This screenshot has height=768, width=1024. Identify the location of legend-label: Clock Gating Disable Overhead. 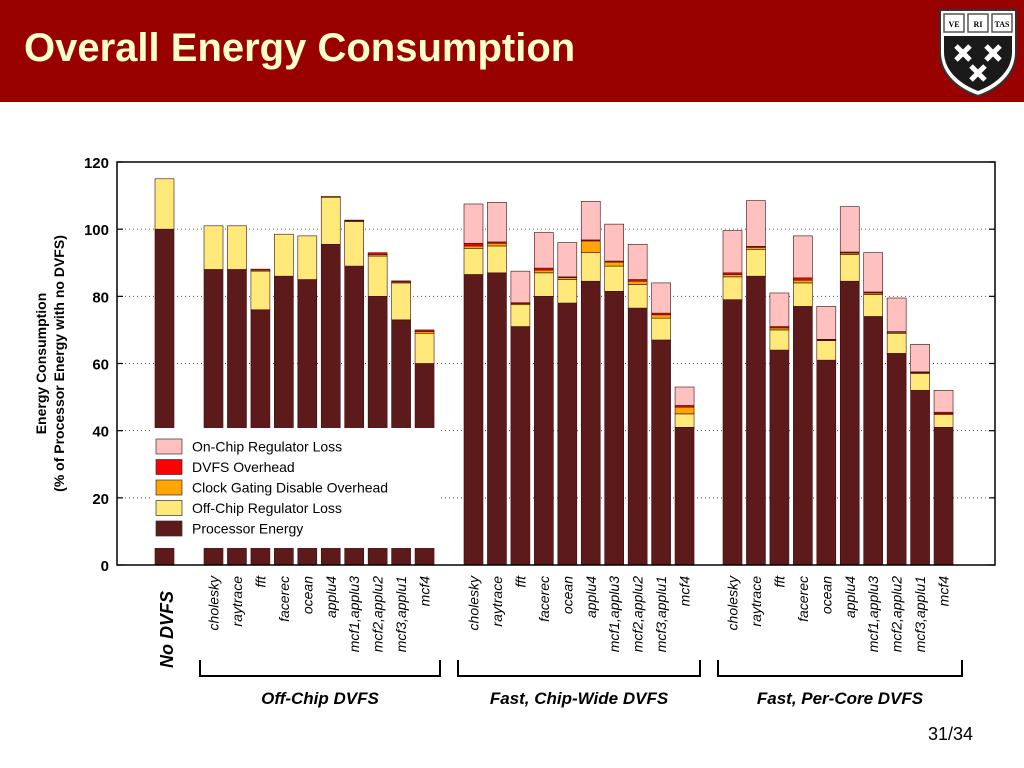
(290, 488).